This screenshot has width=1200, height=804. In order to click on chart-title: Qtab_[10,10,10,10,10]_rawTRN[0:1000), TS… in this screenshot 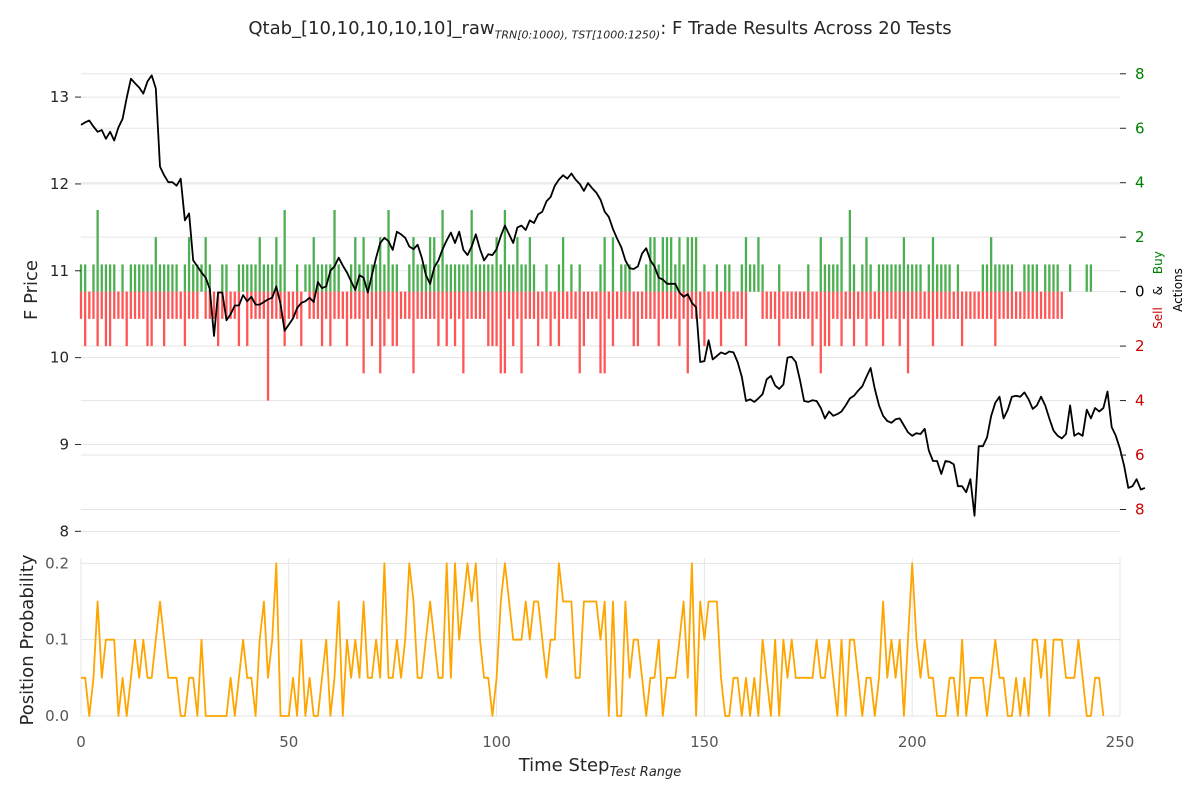, I will do `click(600, 30)`.